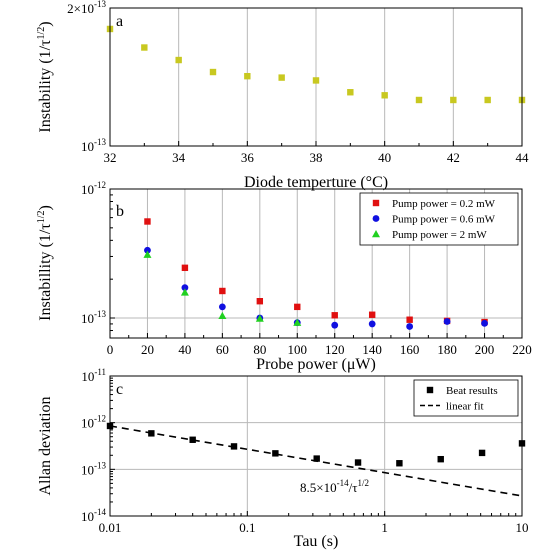 The height and width of the screenshot is (550, 550). Describe the element at coordinates (523, 157) in the screenshot. I see `panel-a-xtick-label: 44` at that location.